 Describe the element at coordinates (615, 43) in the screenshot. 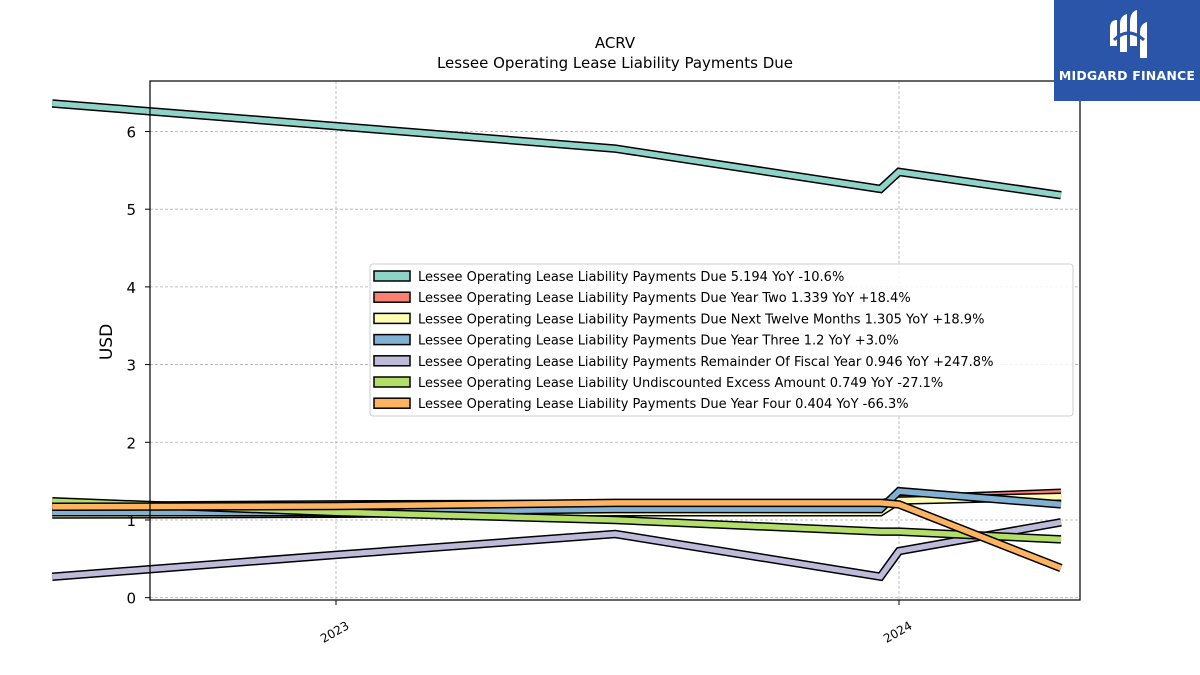

I see `chart-title: ACRV` at that location.